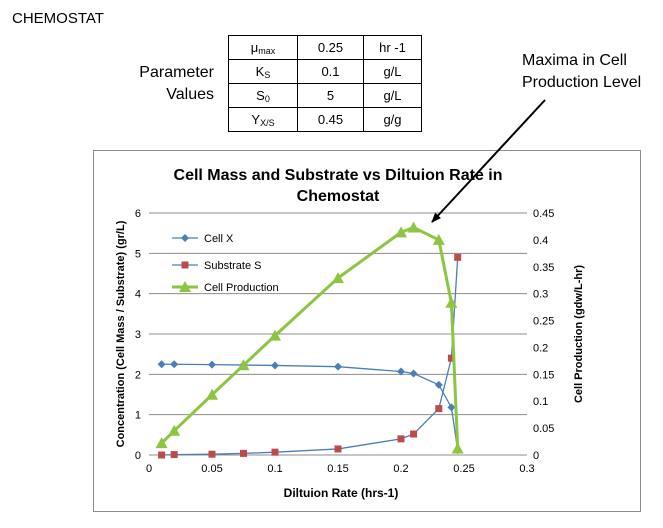 This screenshot has height=528, width=663. Describe the element at coordinates (540, 295) in the screenshot. I see `y2-tick-label: 0.3` at that location.